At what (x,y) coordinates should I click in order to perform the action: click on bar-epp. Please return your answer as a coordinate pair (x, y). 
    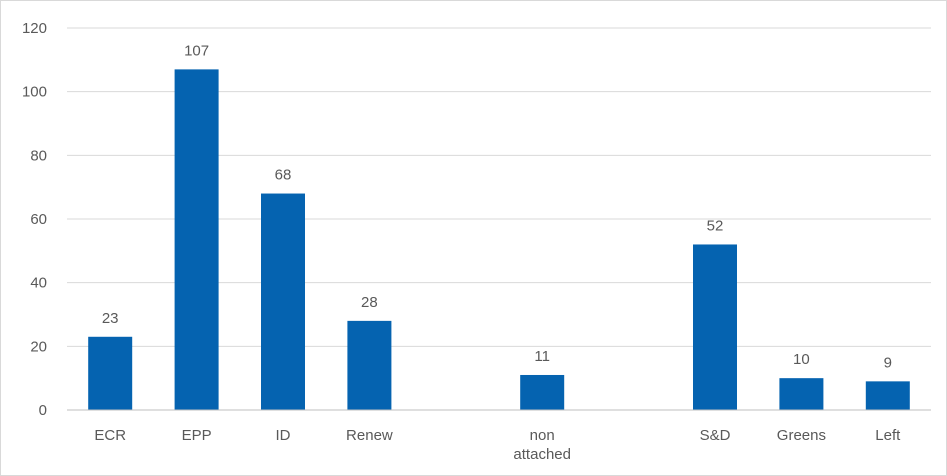
    Looking at the image, I should click on (196, 239).